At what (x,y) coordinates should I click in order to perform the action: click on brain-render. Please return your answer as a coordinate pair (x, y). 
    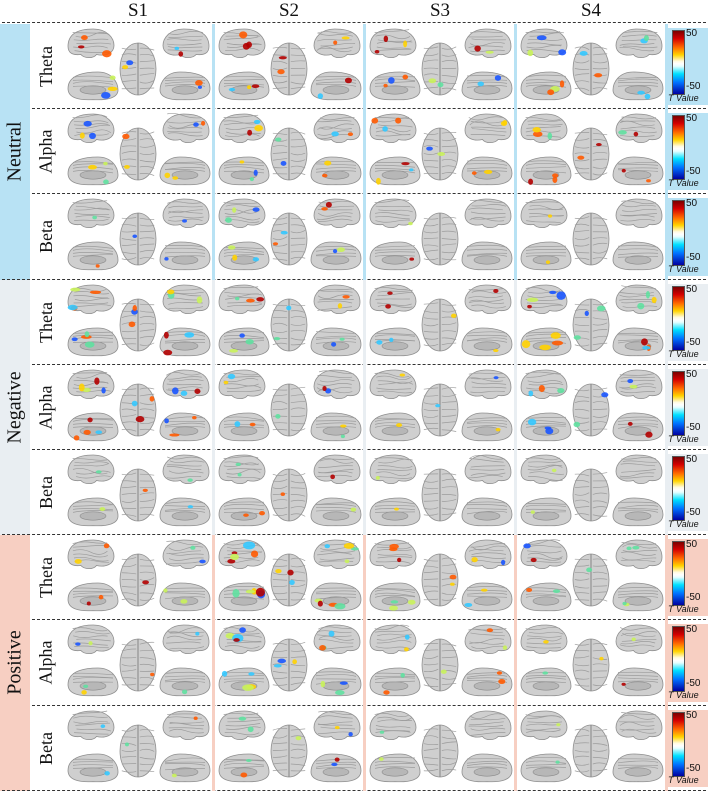
    Looking at the image, I should click on (441, 320).